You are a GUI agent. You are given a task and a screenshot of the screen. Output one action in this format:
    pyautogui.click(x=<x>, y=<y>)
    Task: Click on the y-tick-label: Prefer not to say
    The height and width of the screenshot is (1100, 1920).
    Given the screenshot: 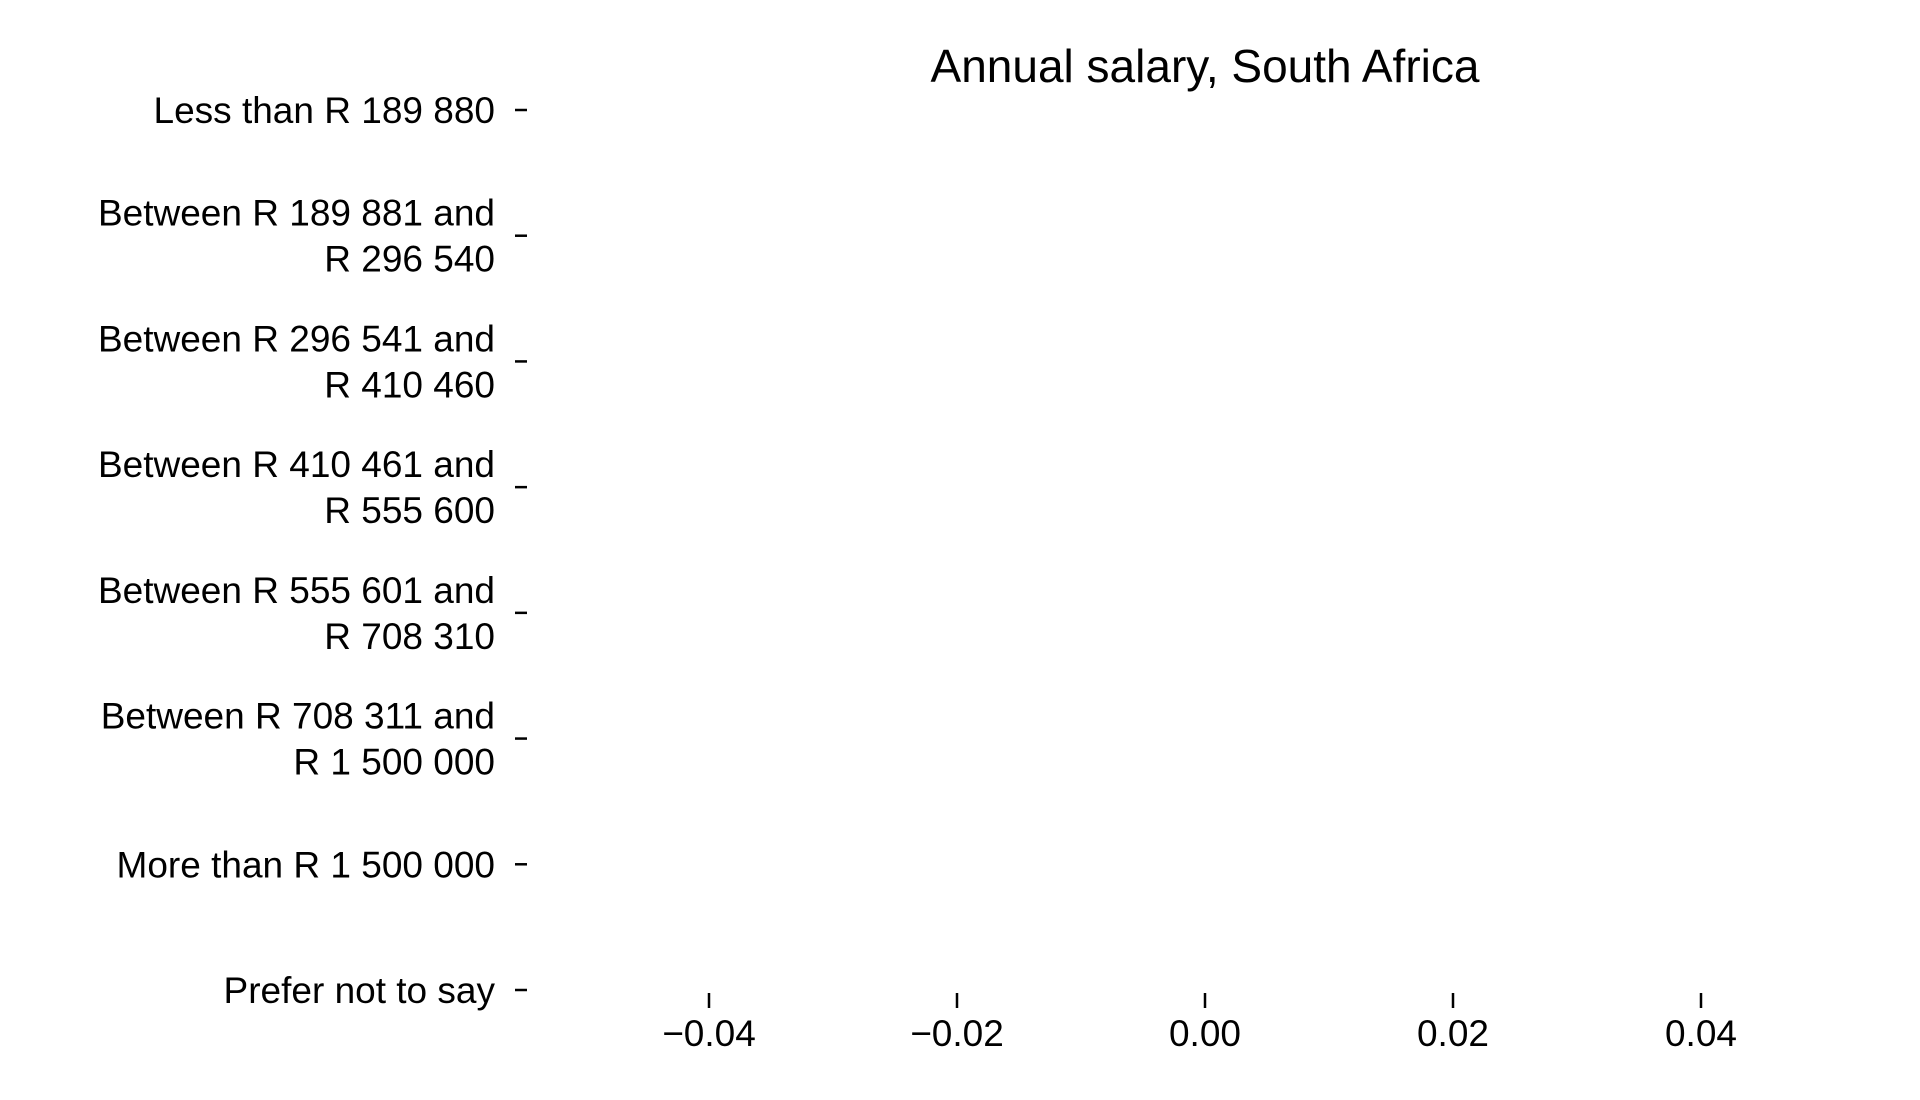 What is the action you would take?
    pyautogui.click(x=360, y=990)
    